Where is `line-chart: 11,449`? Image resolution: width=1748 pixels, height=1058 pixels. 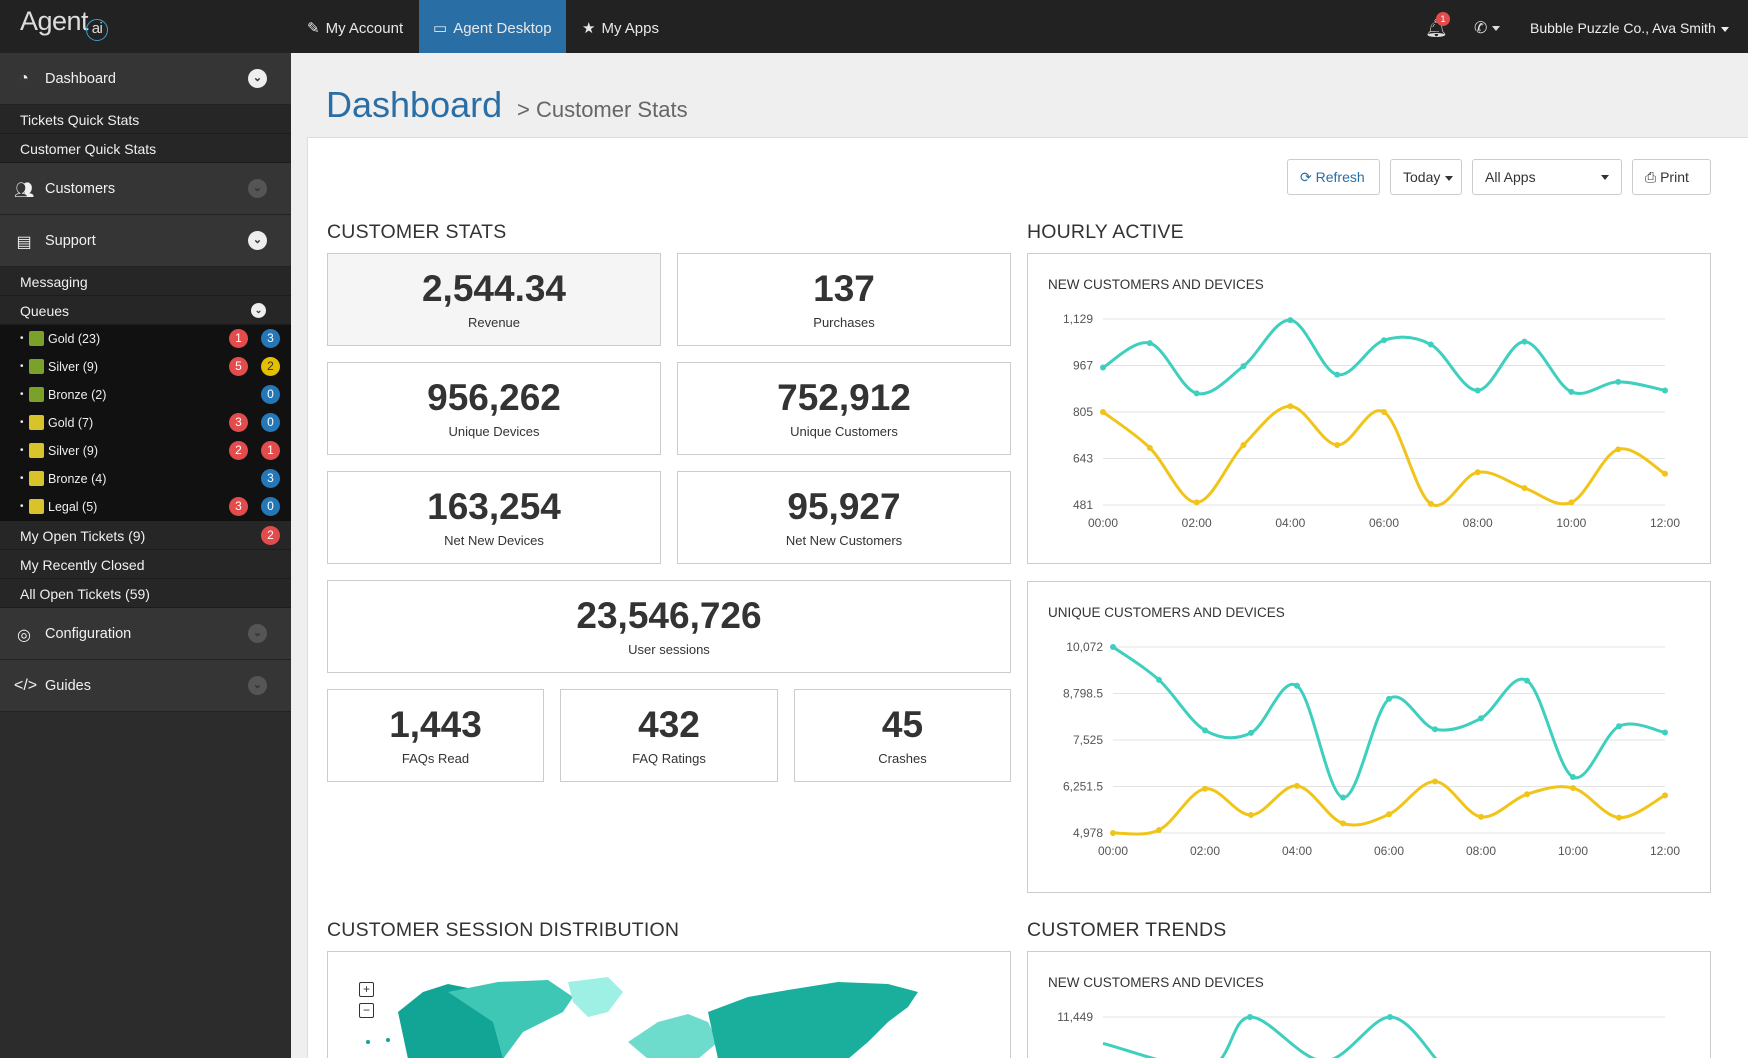
line-chart: 11,449 is located at coordinates (1361, 1034).